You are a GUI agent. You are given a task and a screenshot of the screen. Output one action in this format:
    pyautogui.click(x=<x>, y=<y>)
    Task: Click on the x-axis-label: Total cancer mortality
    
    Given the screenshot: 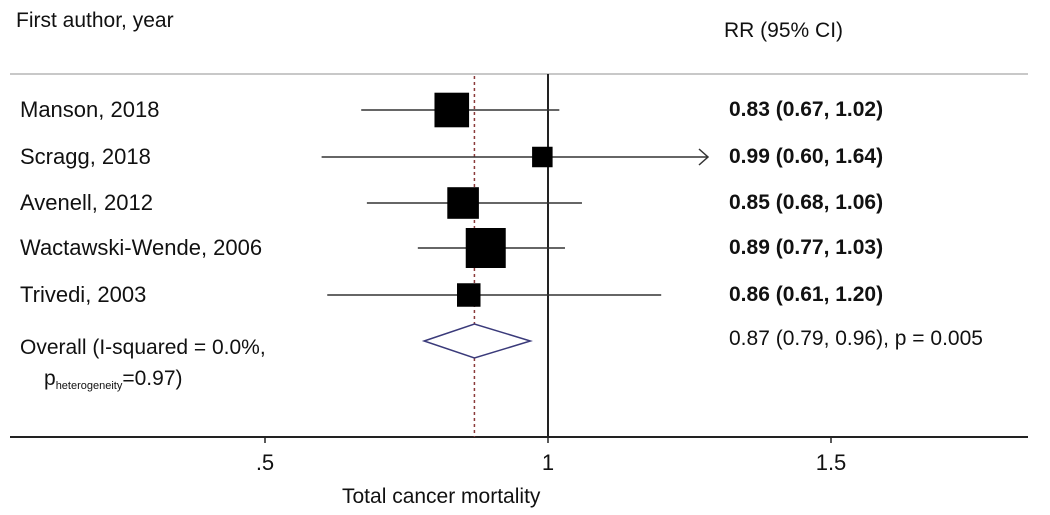 What is the action you would take?
    pyautogui.click(x=441, y=496)
    